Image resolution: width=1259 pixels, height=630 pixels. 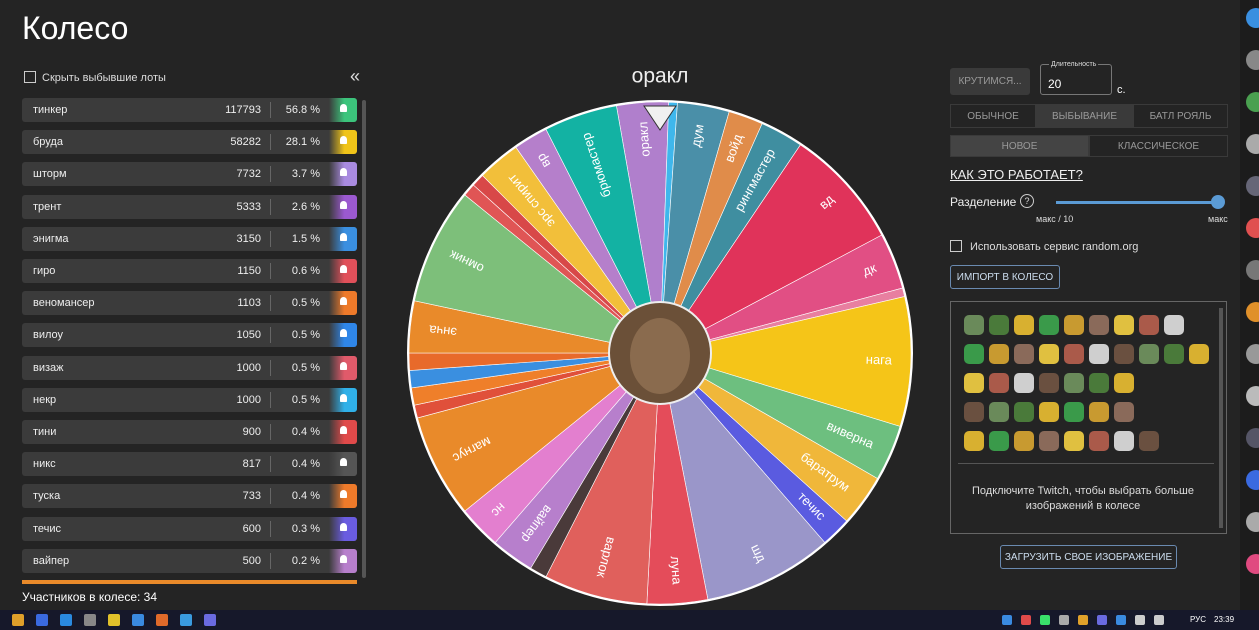 What do you see at coordinates (189, 110) in the screenshot?
I see `lot-row: тинкер 117793 56.8 %` at bounding box center [189, 110].